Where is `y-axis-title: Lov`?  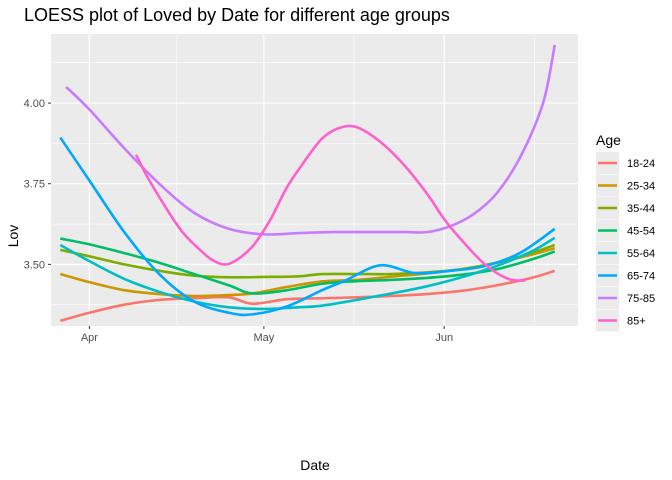 y-axis-title: Lov is located at coordinates (13, 236).